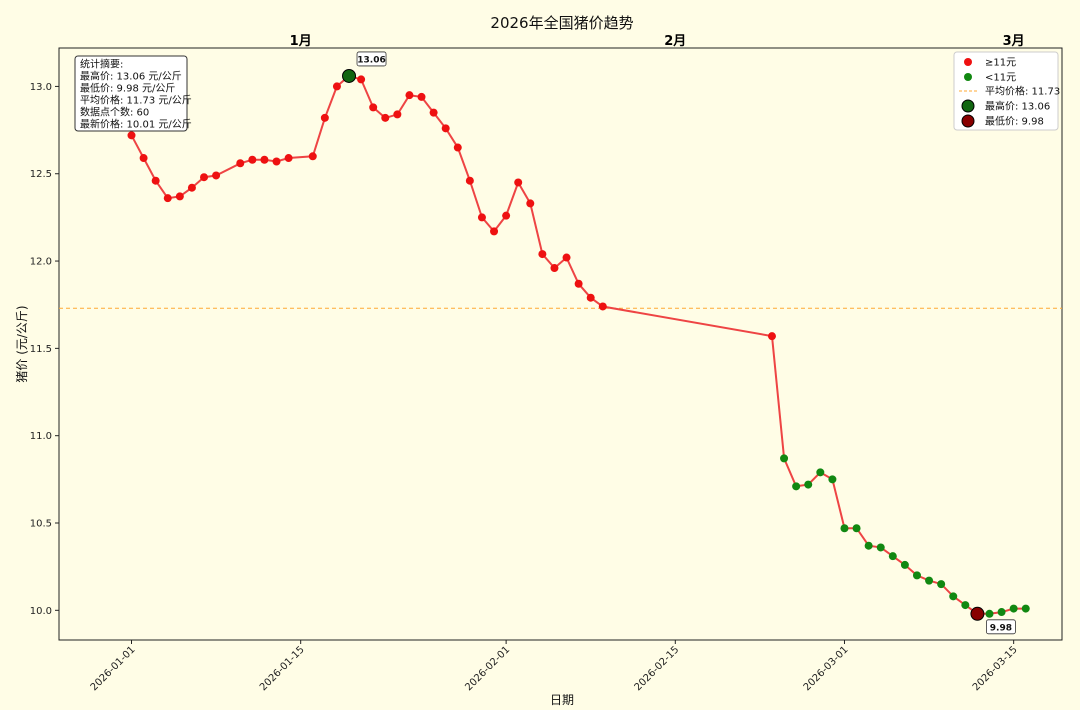  I want to click on legend-frame, so click(1006, 91).